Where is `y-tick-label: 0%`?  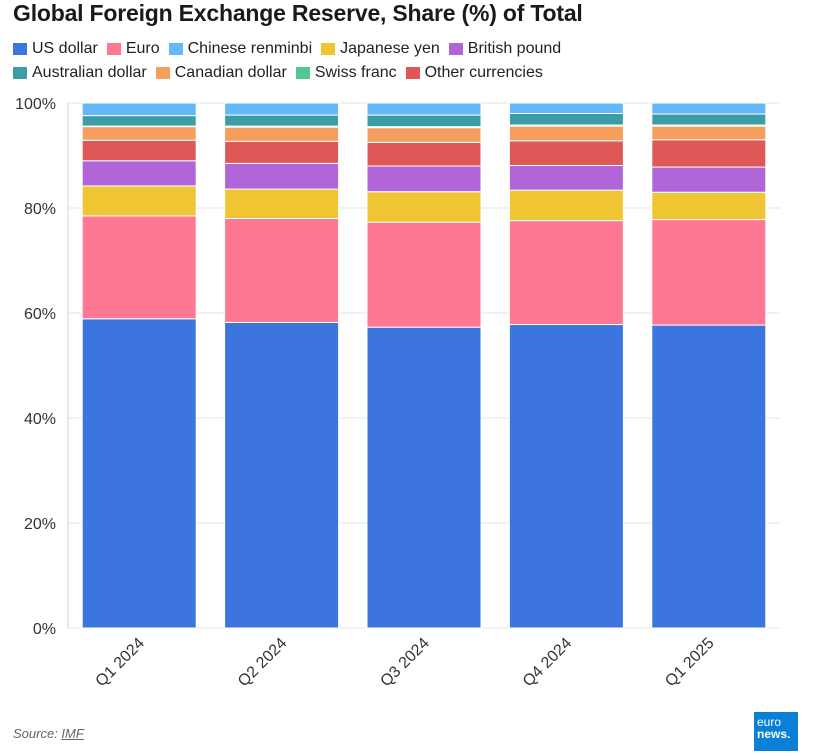 y-tick-label: 0% is located at coordinates (44, 629).